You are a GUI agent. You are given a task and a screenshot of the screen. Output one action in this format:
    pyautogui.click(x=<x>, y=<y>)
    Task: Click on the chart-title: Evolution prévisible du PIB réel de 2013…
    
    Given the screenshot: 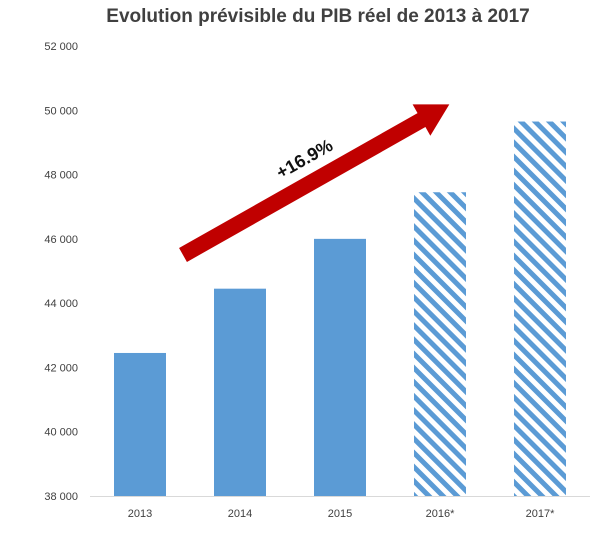 What is the action you would take?
    pyautogui.click(x=317, y=16)
    